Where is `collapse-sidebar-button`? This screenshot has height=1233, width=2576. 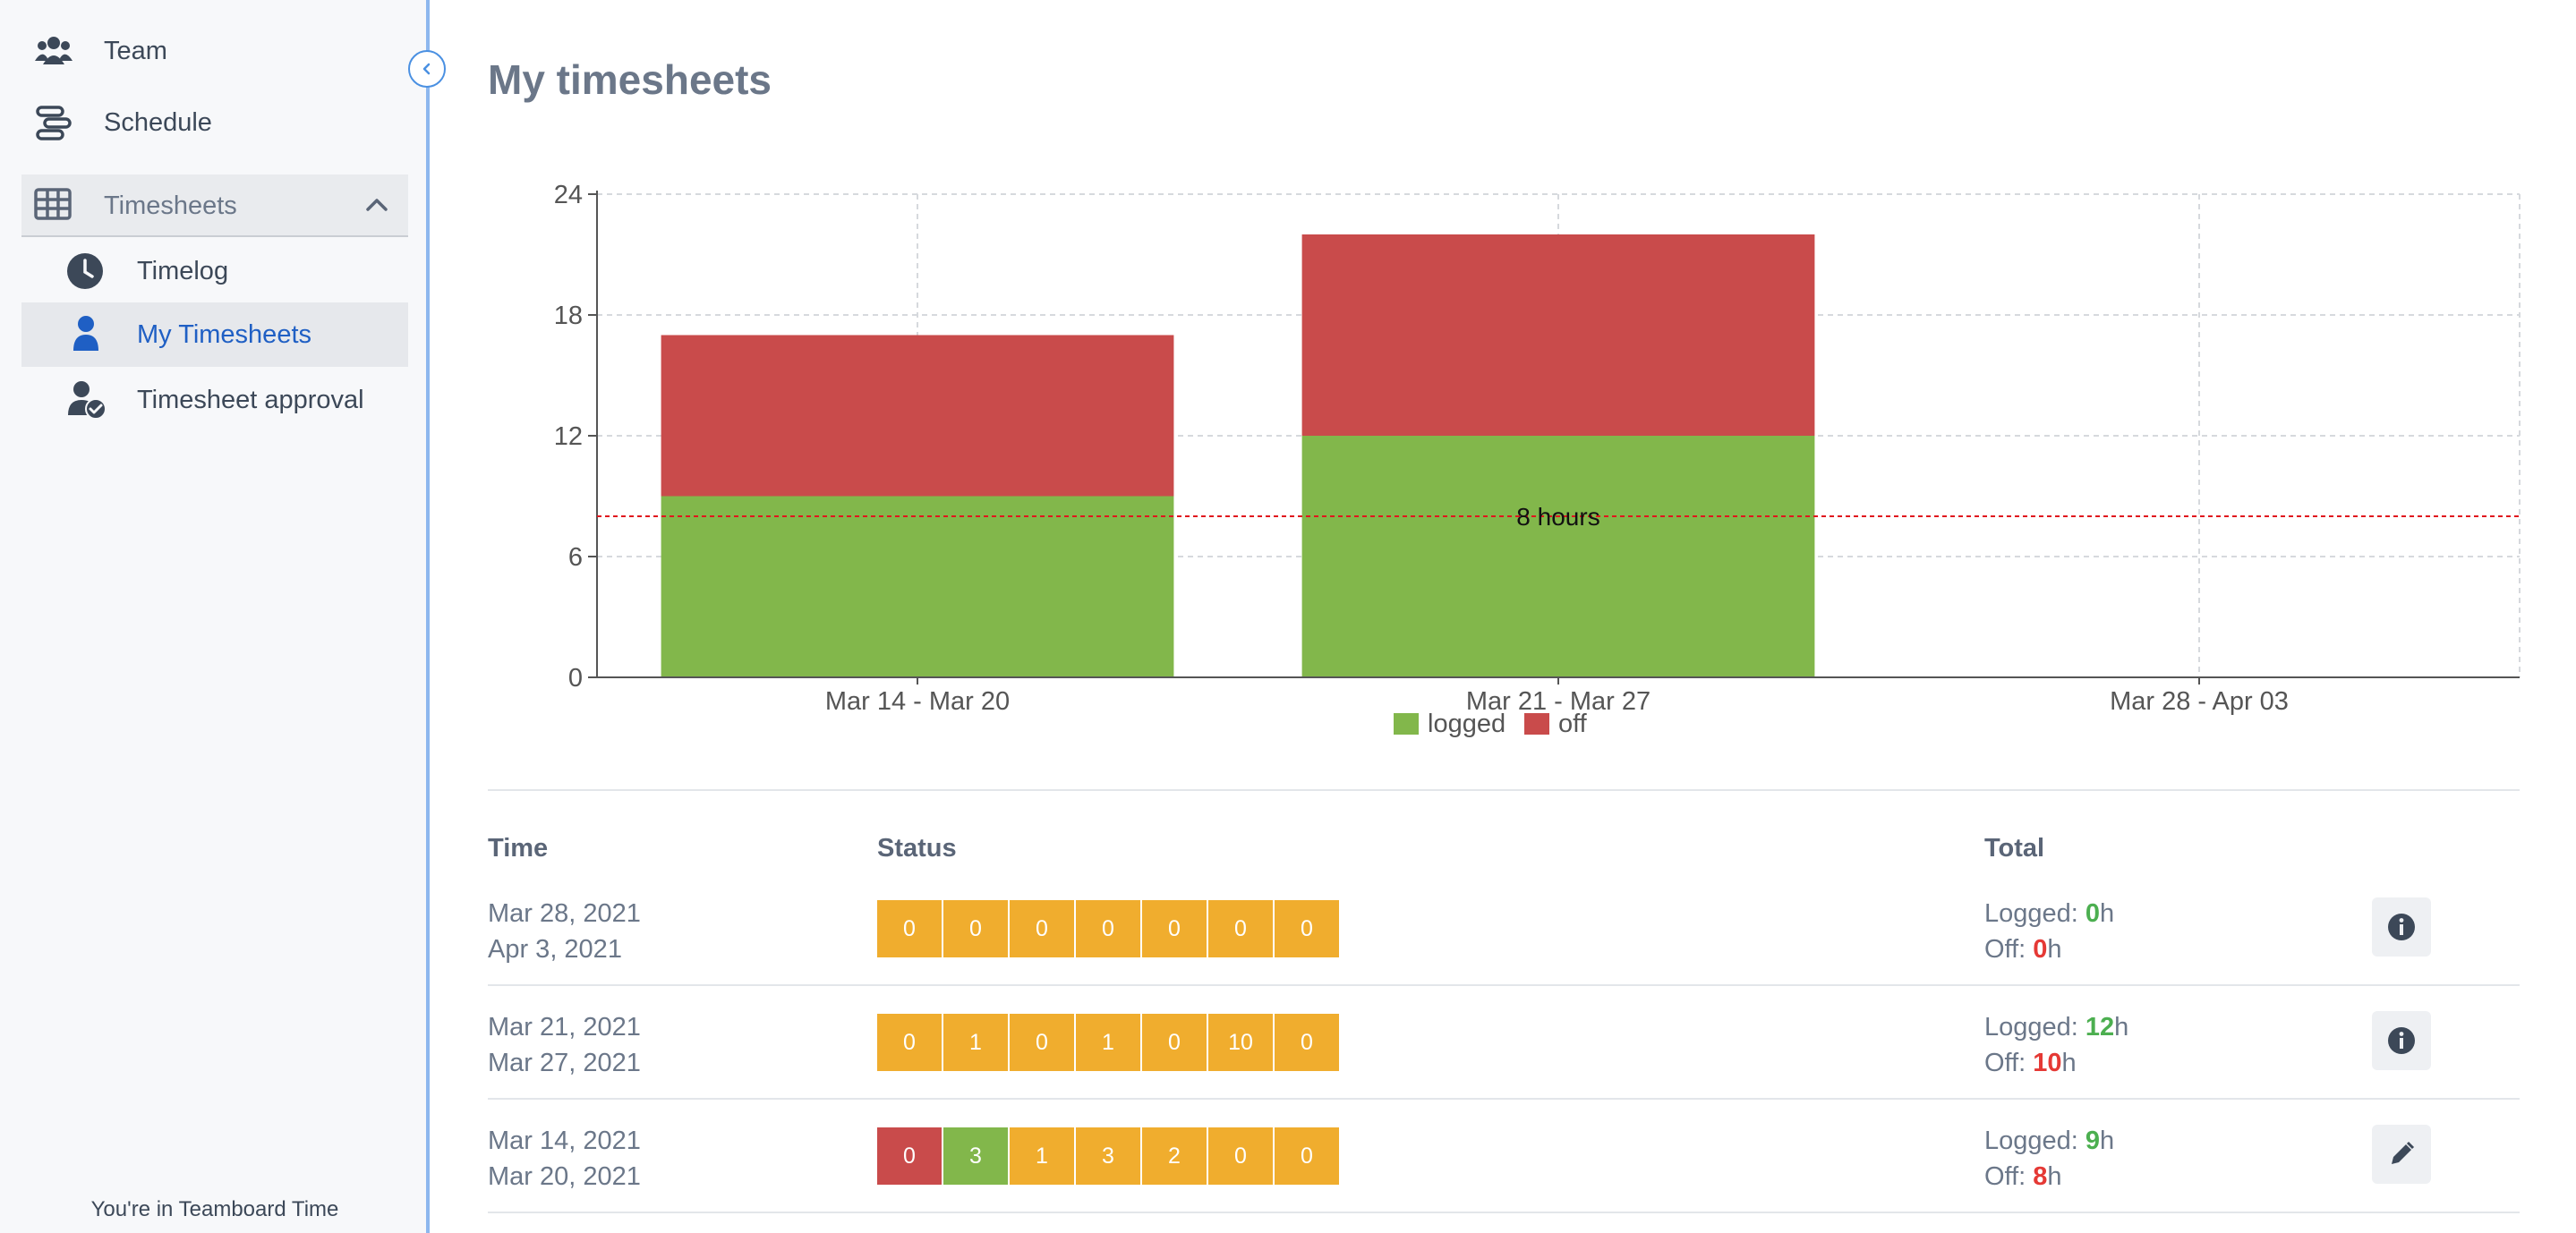
collapse-sidebar-button is located at coordinates (427, 69).